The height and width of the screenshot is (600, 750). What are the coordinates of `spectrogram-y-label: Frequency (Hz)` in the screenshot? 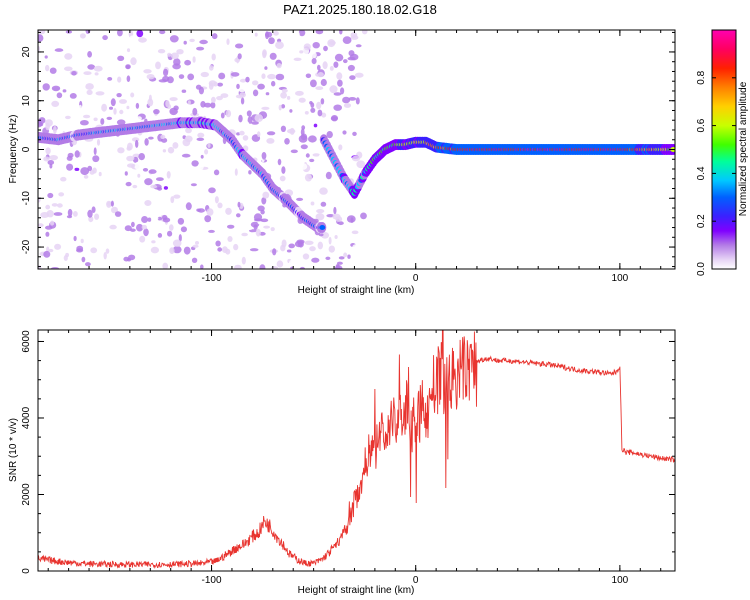 It's located at (13, 149).